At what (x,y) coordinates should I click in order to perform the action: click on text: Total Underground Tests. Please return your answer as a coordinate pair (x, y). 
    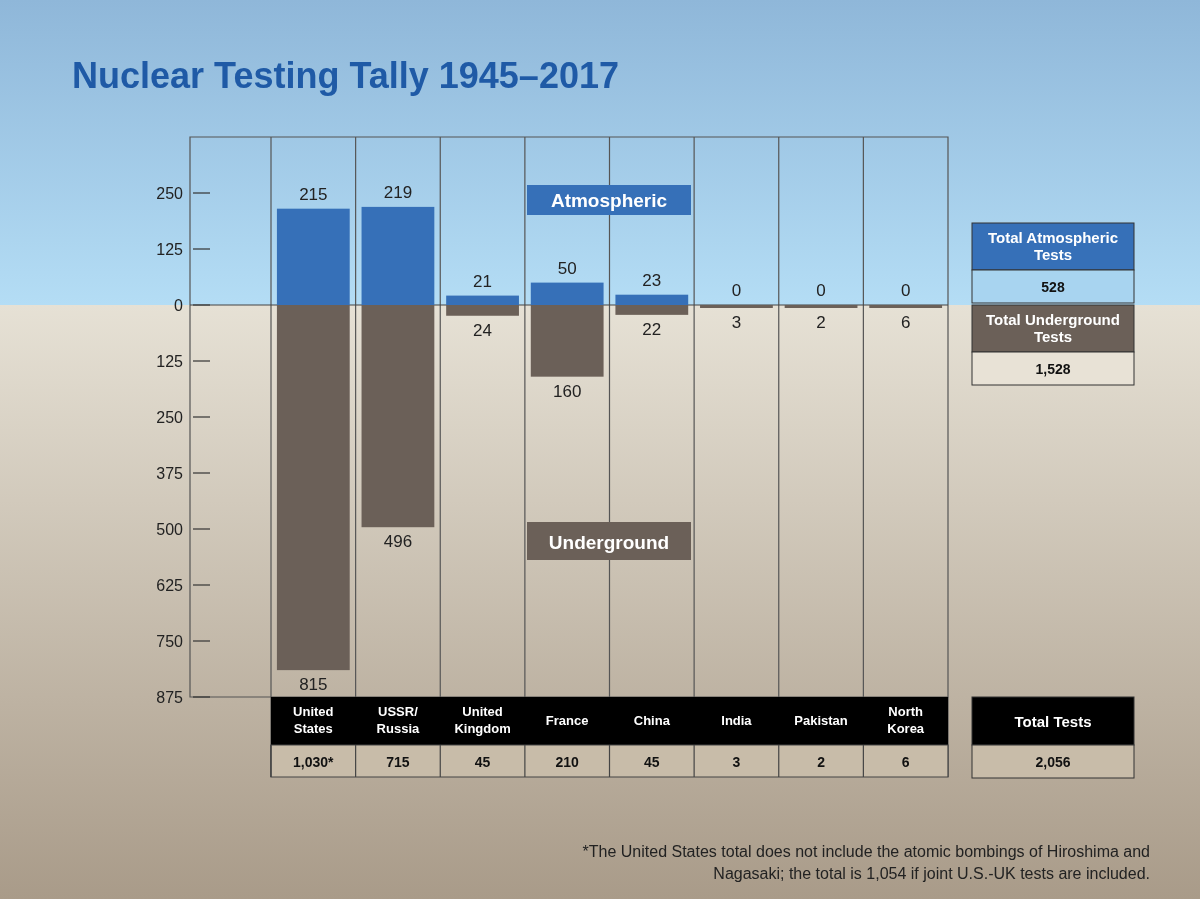
    Looking at the image, I should click on (1053, 328).